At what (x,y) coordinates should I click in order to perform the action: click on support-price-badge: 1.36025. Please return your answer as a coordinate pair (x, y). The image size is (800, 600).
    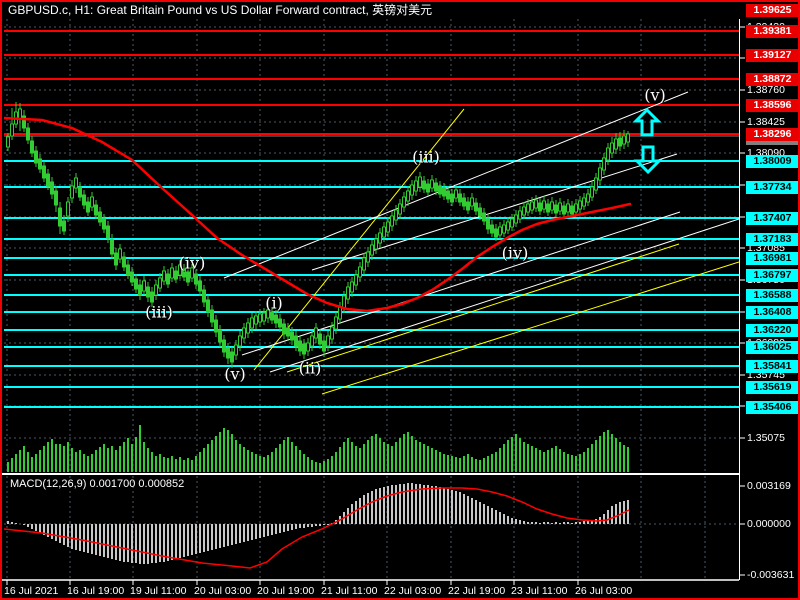
    Looking at the image, I should click on (772, 347).